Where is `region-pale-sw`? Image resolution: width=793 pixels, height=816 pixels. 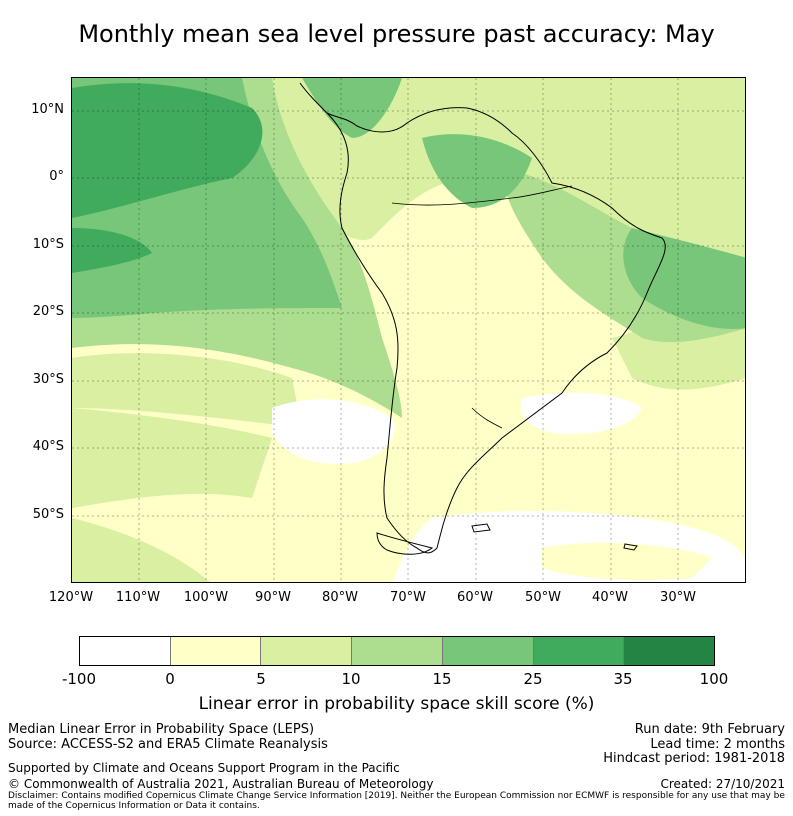
region-pale-sw is located at coordinates (187, 390).